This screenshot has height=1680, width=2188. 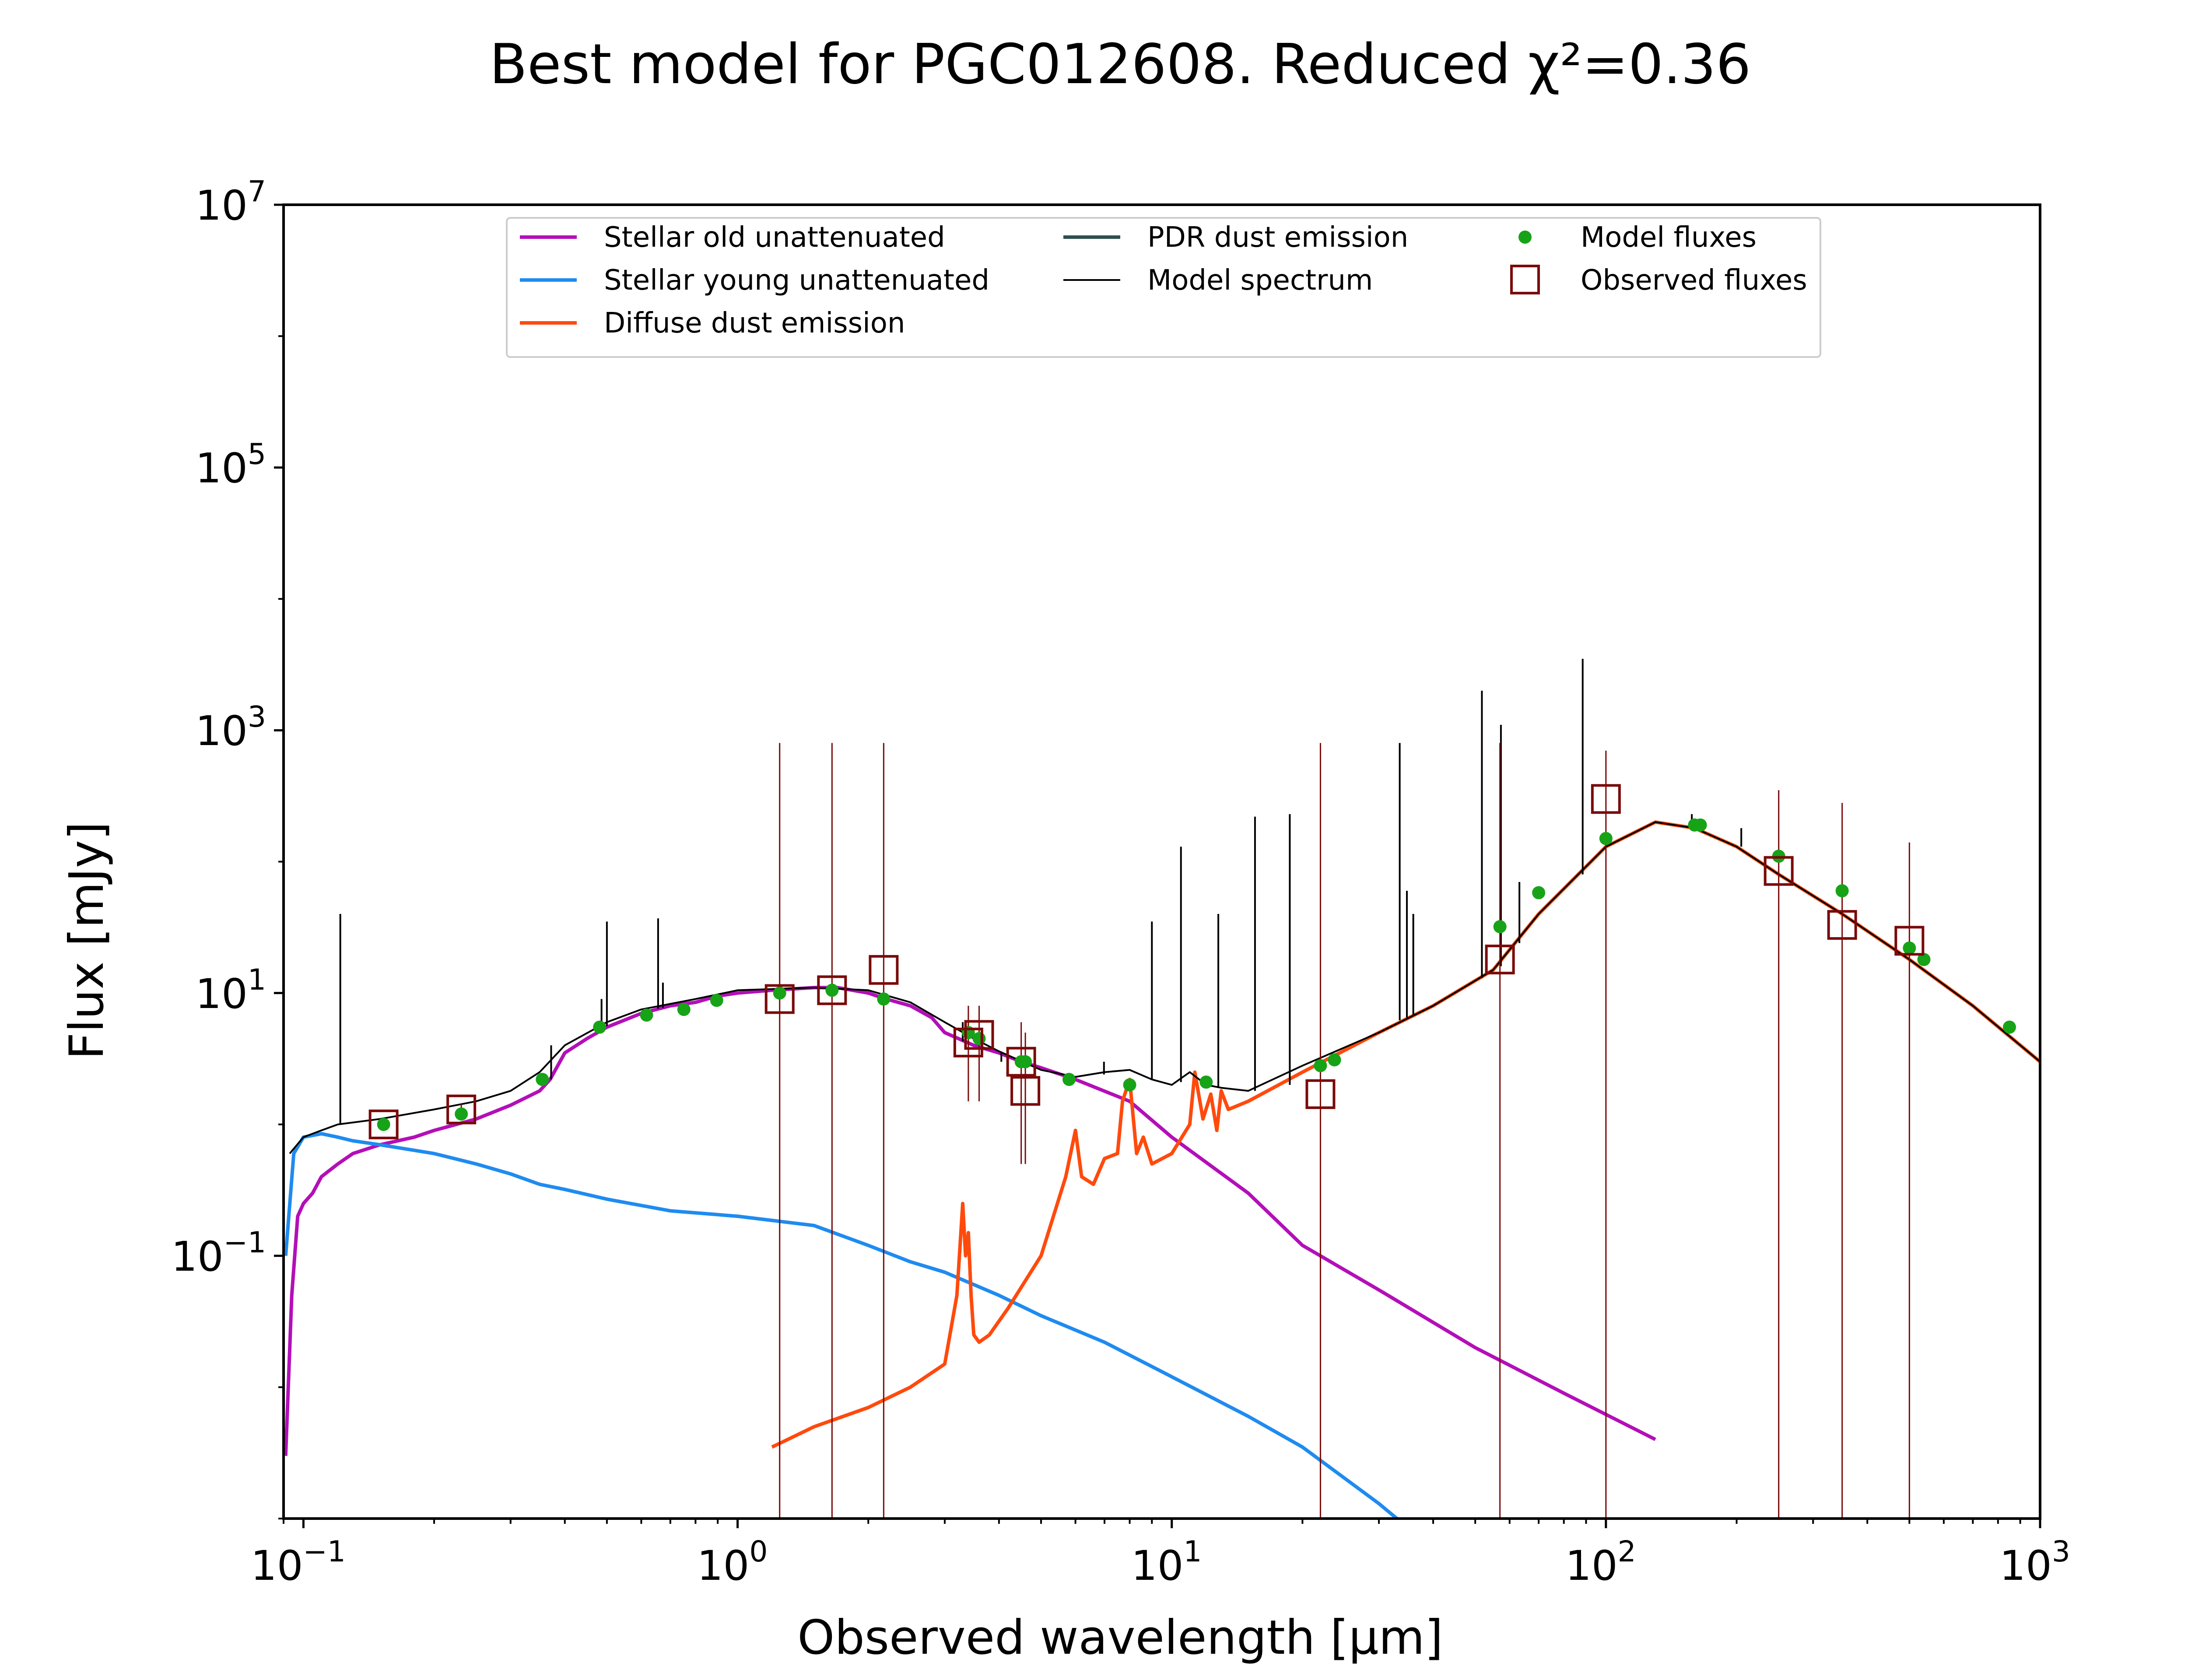 I want to click on x-tick-label: 10², so click(x=1600, y=1562).